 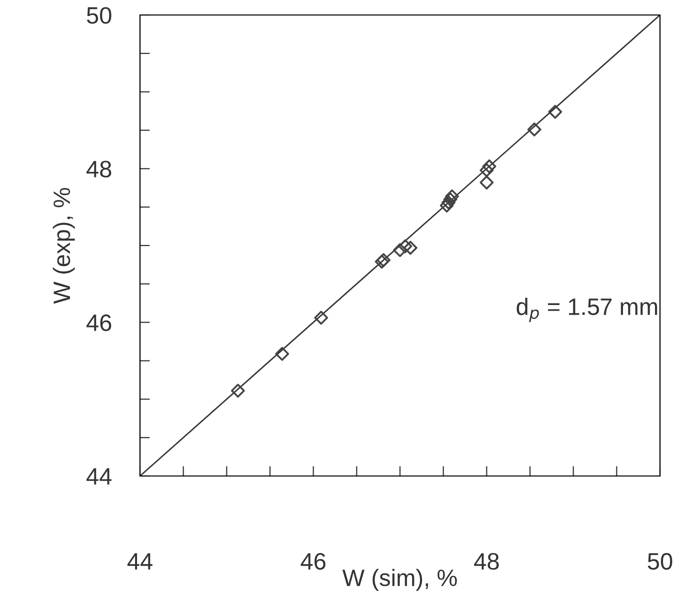 I want to click on x-tick-label: 44, so click(x=139, y=561).